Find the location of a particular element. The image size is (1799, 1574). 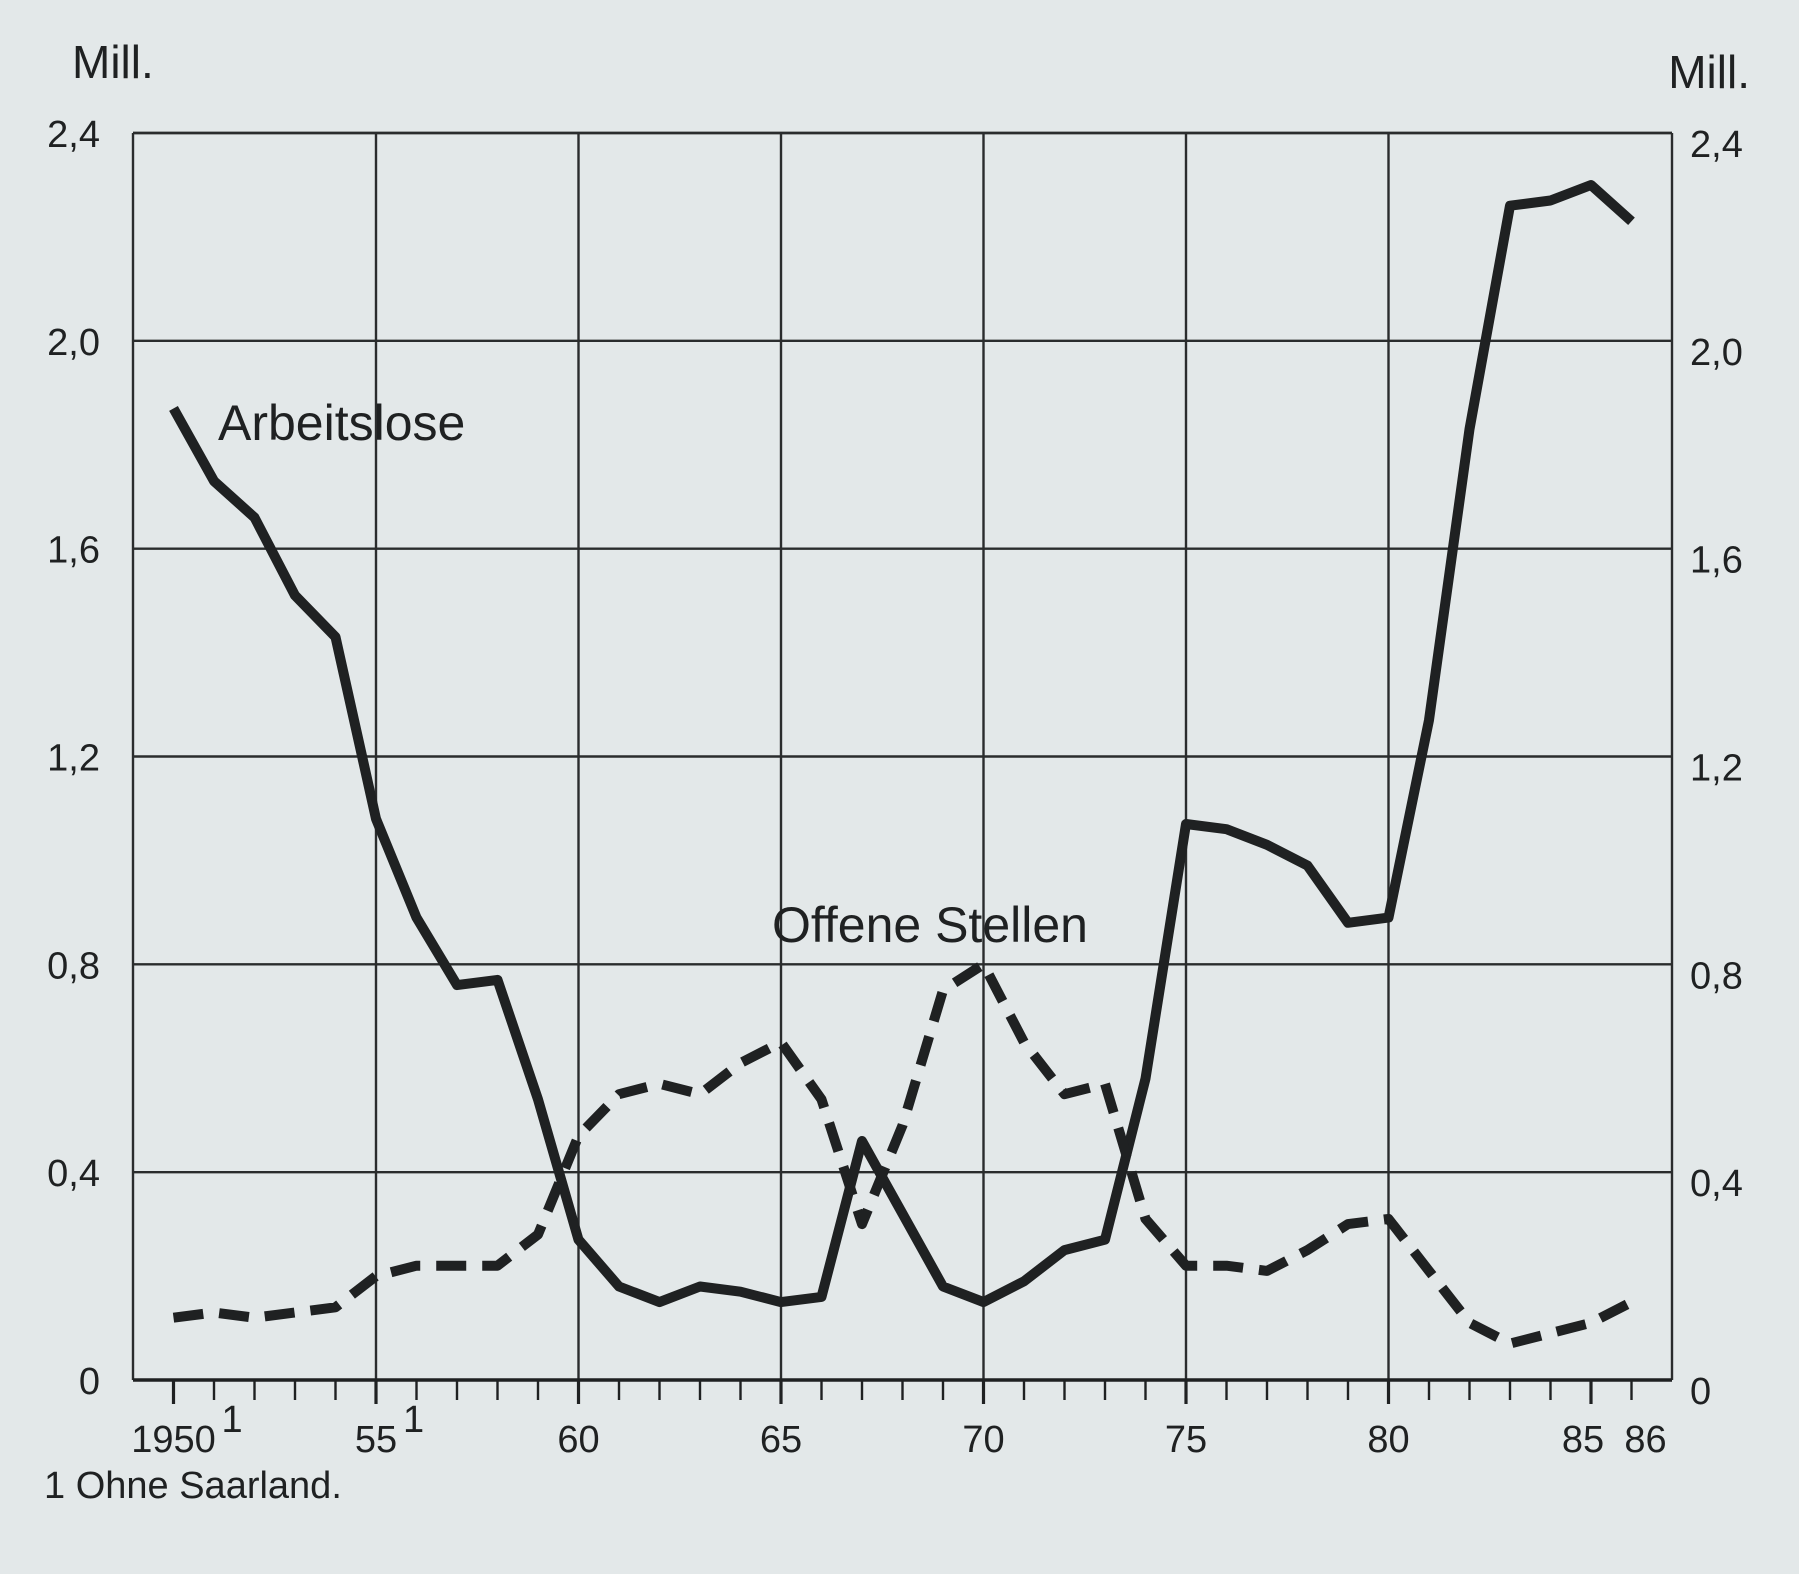

x-tick-label: 80 is located at coordinates (1388, 1440).